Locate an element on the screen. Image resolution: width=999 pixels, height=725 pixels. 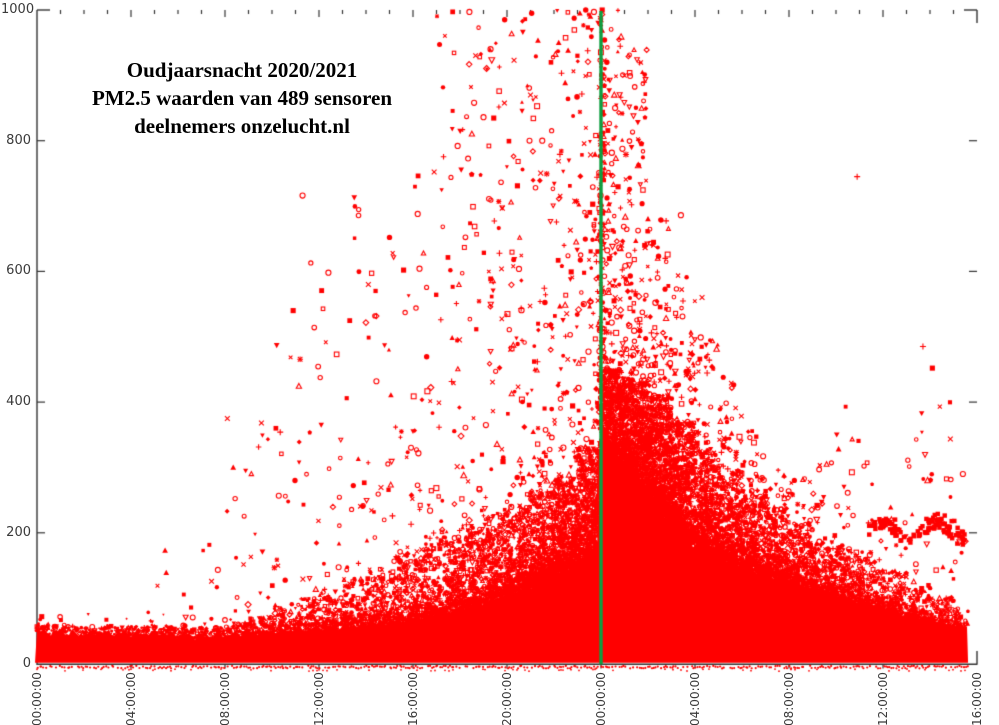
y-tick-label: 200 is located at coordinates (18, 532).